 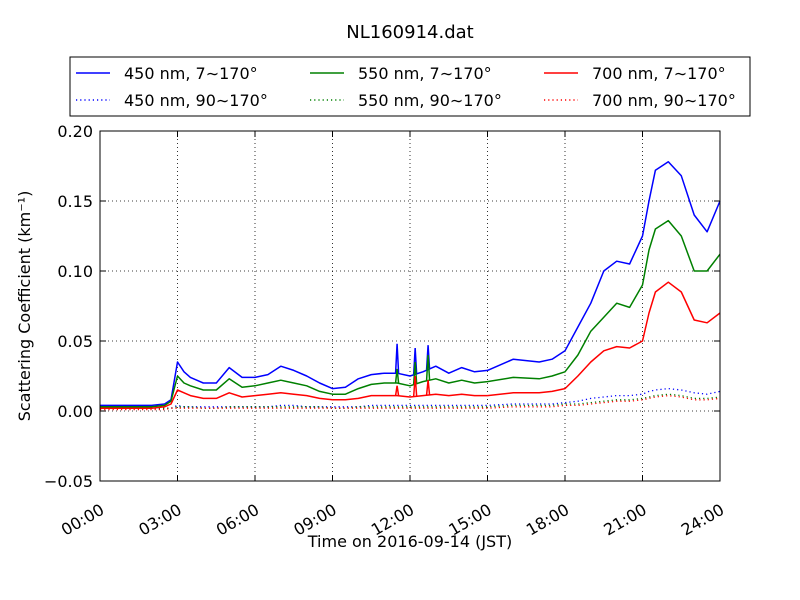 What do you see at coordinates (24, 306) in the screenshot?
I see `y-axis-label: Scattering Coefficient (km⁻¹)` at bounding box center [24, 306].